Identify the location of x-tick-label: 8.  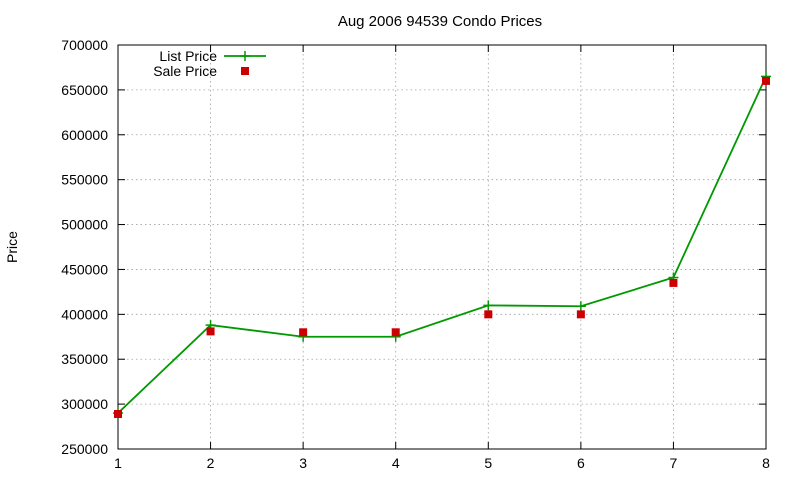
(766, 463).